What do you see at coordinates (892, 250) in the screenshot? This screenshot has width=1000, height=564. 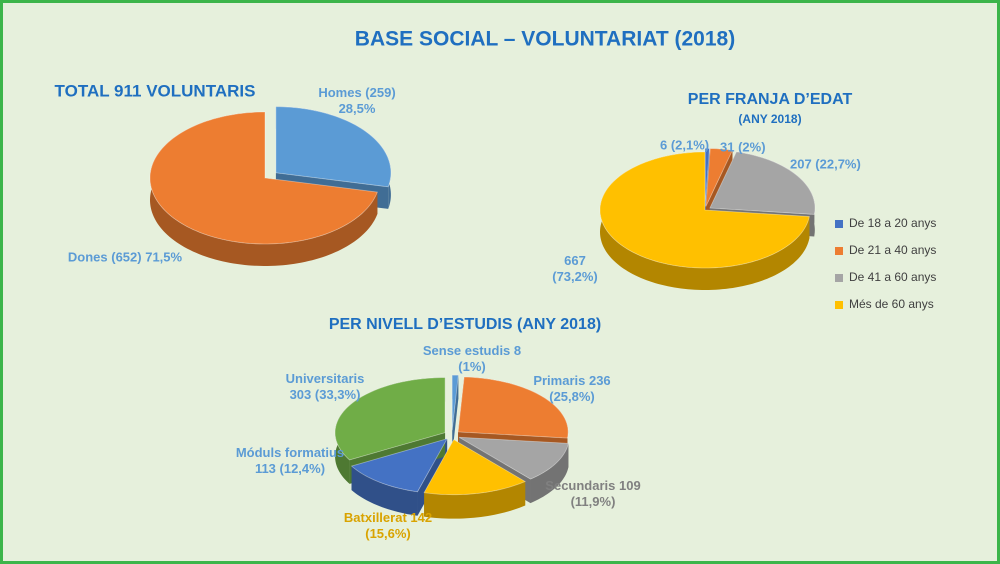 I see `legend-label: De 21 a 40 anys` at bounding box center [892, 250].